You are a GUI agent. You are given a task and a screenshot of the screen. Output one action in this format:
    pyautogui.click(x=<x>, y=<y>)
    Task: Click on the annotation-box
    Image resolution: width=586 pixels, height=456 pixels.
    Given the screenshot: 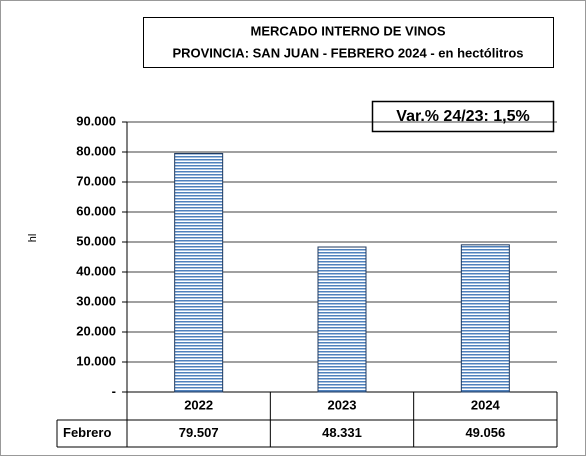 What is the action you would take?
    pyautogui.click(x=463, y=116)
    